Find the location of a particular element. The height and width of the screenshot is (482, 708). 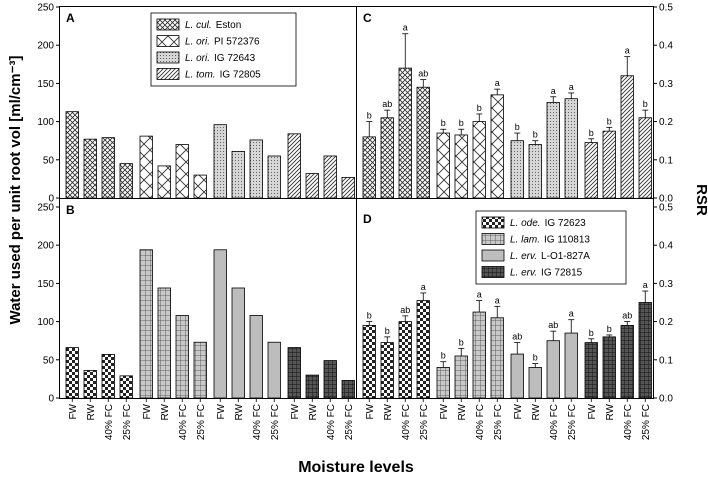

legend-label: IG 72805 is located at coordinates (241, 75).